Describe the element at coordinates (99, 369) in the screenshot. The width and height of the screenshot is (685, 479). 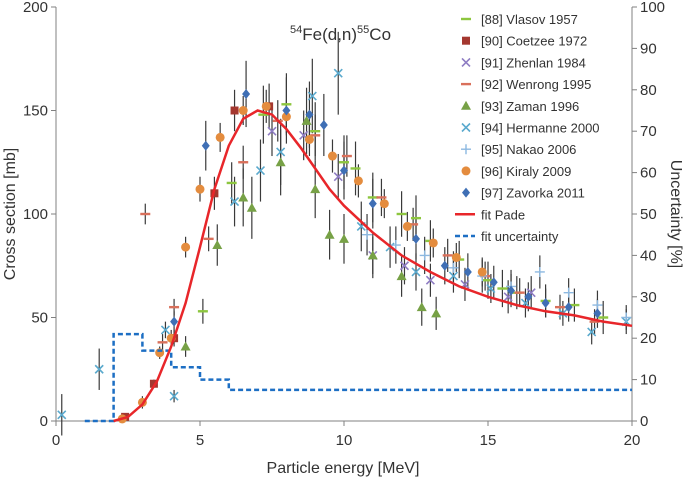
I see `data-point-s5-p1` at that location.